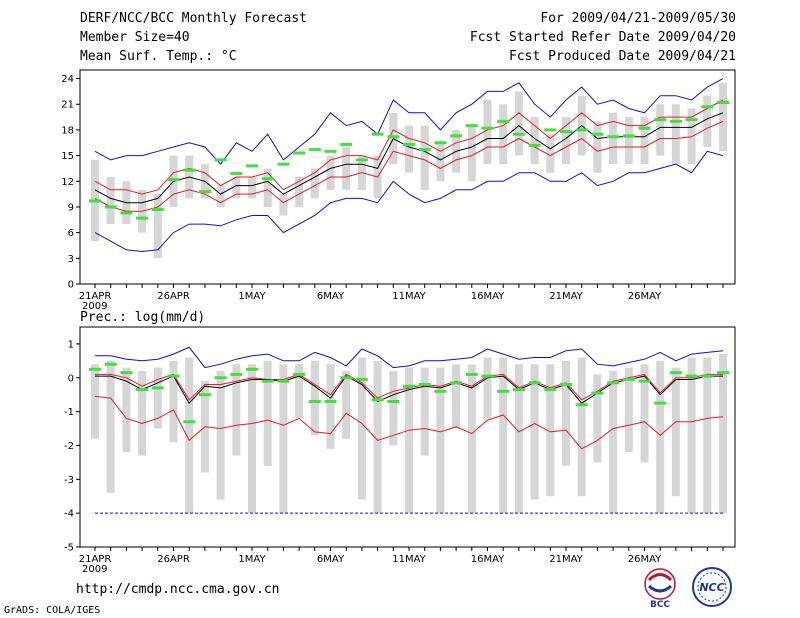 The height and width of the screenshot is (618, 800). Describe the element at coordinates (67, 79) in the screenshot. I see `temp-y-tick-label: 24` at that location.